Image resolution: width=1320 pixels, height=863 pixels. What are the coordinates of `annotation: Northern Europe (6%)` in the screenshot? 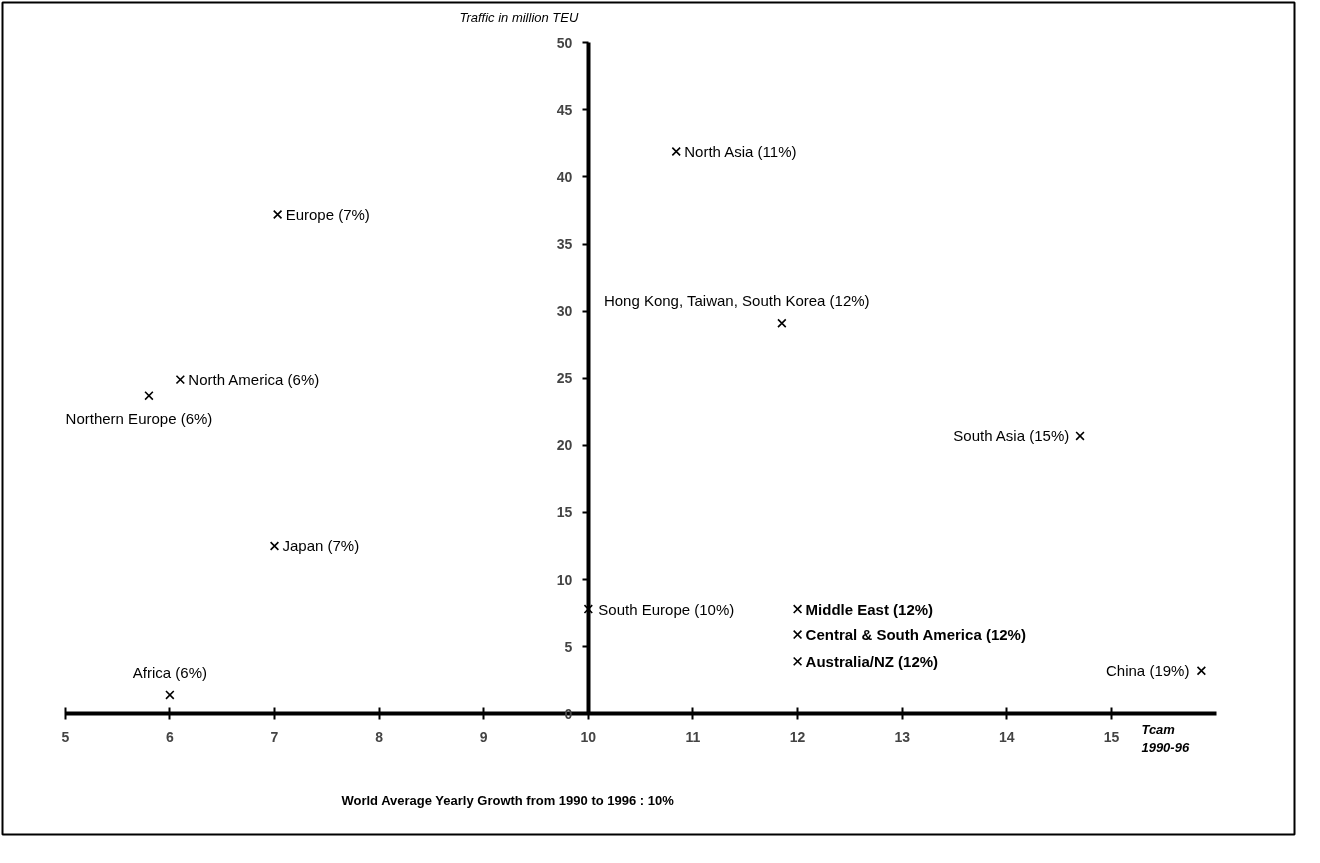 It's located at (139, 418).